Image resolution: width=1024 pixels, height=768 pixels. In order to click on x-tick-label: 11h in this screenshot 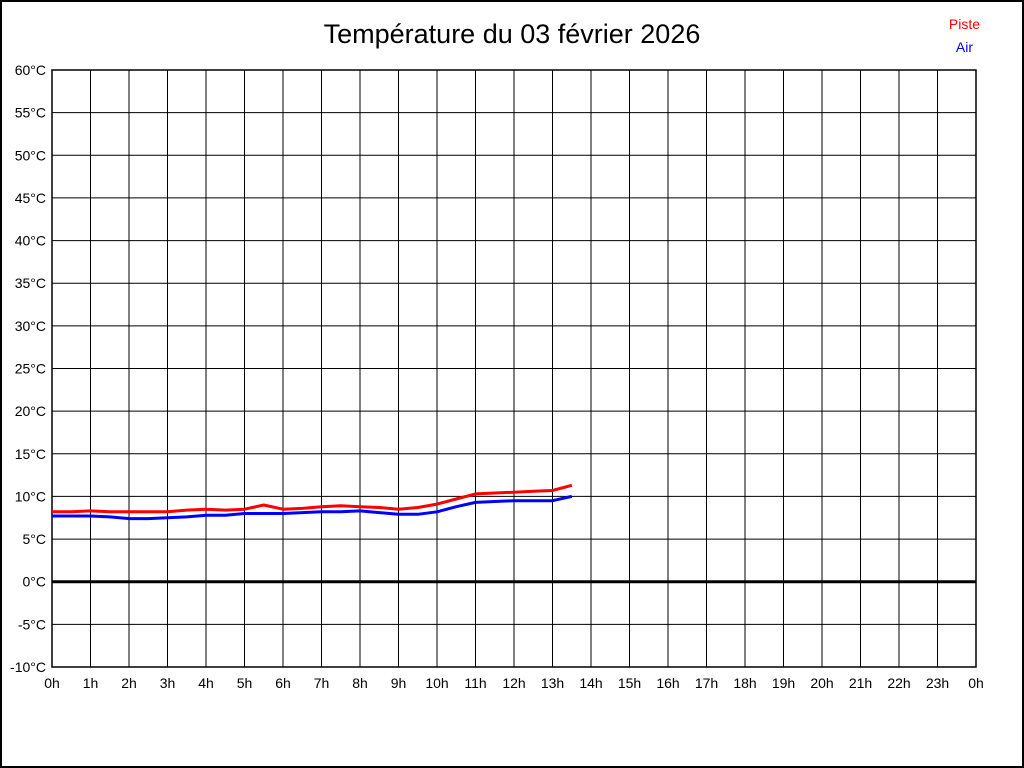, I will do `click(475, 683)`.